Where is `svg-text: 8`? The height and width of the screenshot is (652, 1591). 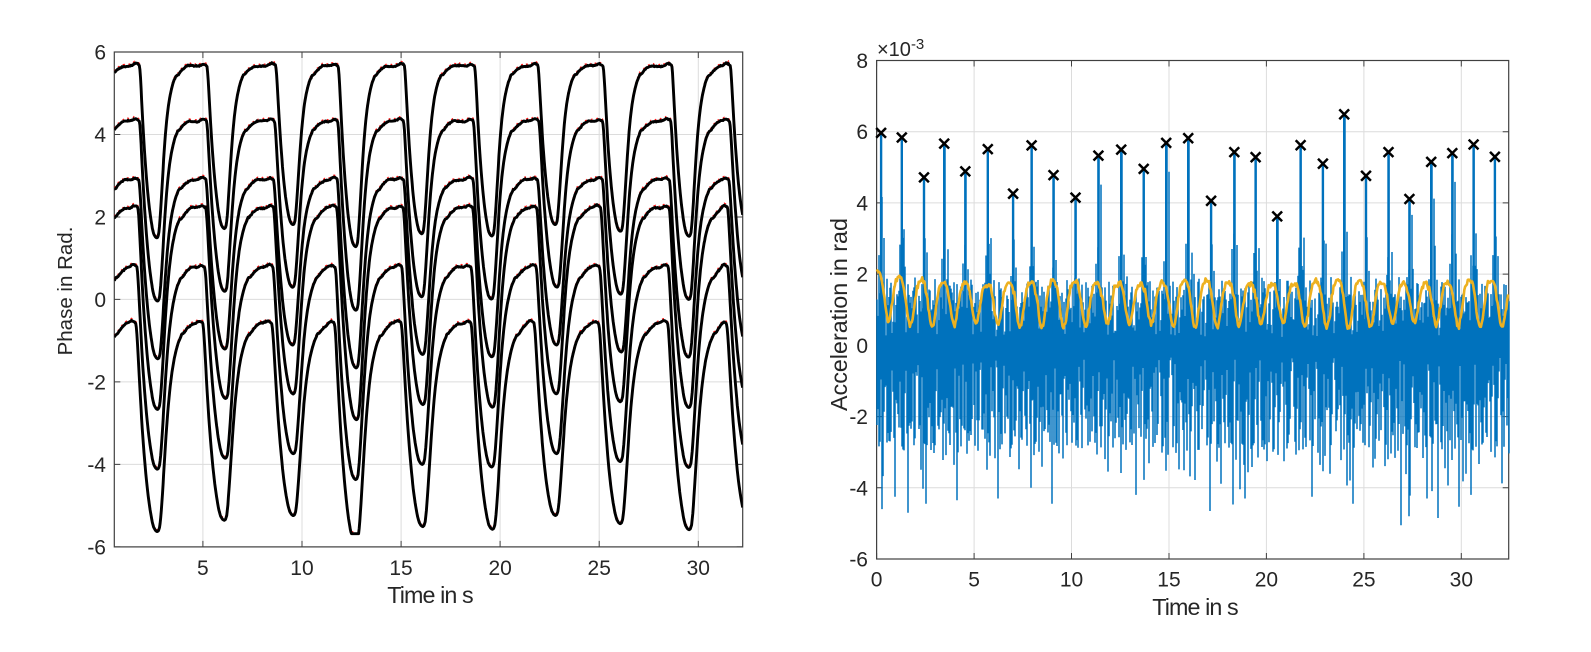 svg-text: 8 is located at coordinates (862, 61).